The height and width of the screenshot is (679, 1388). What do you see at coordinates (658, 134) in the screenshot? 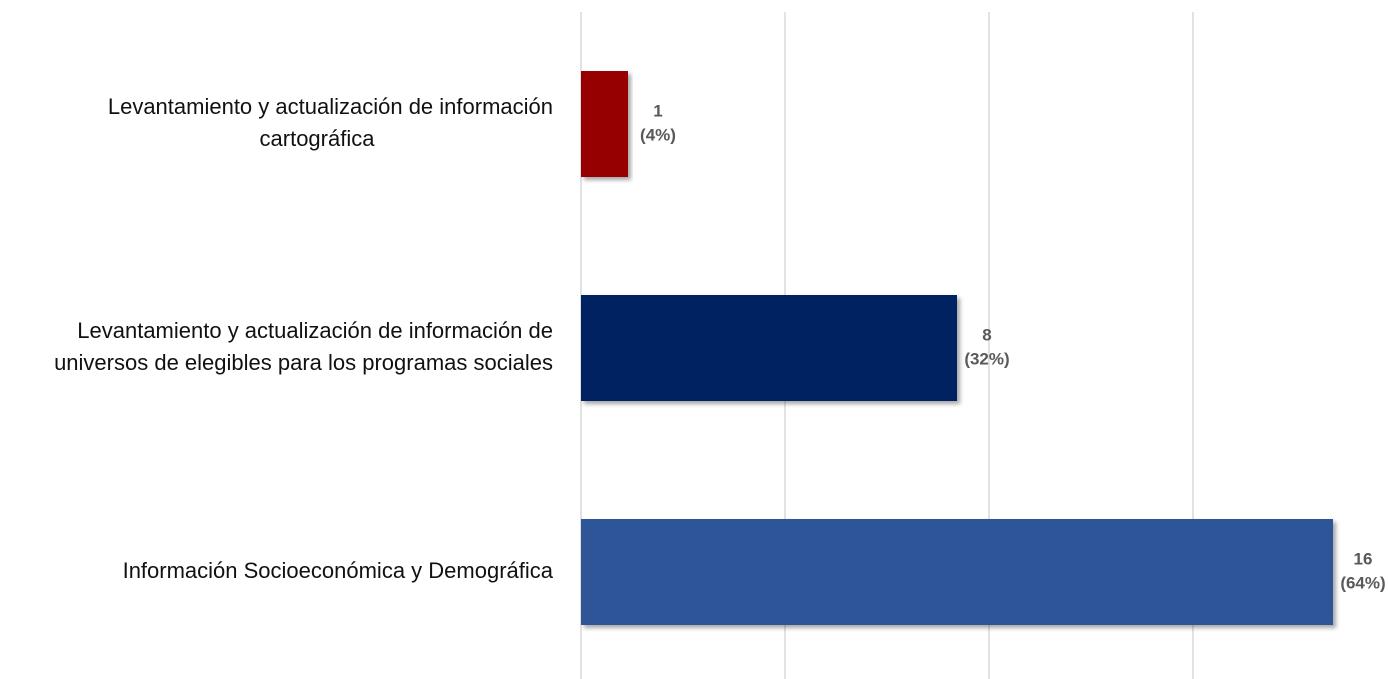
I see `data-label-percent: (4%)` at bounding box center [658, 134].